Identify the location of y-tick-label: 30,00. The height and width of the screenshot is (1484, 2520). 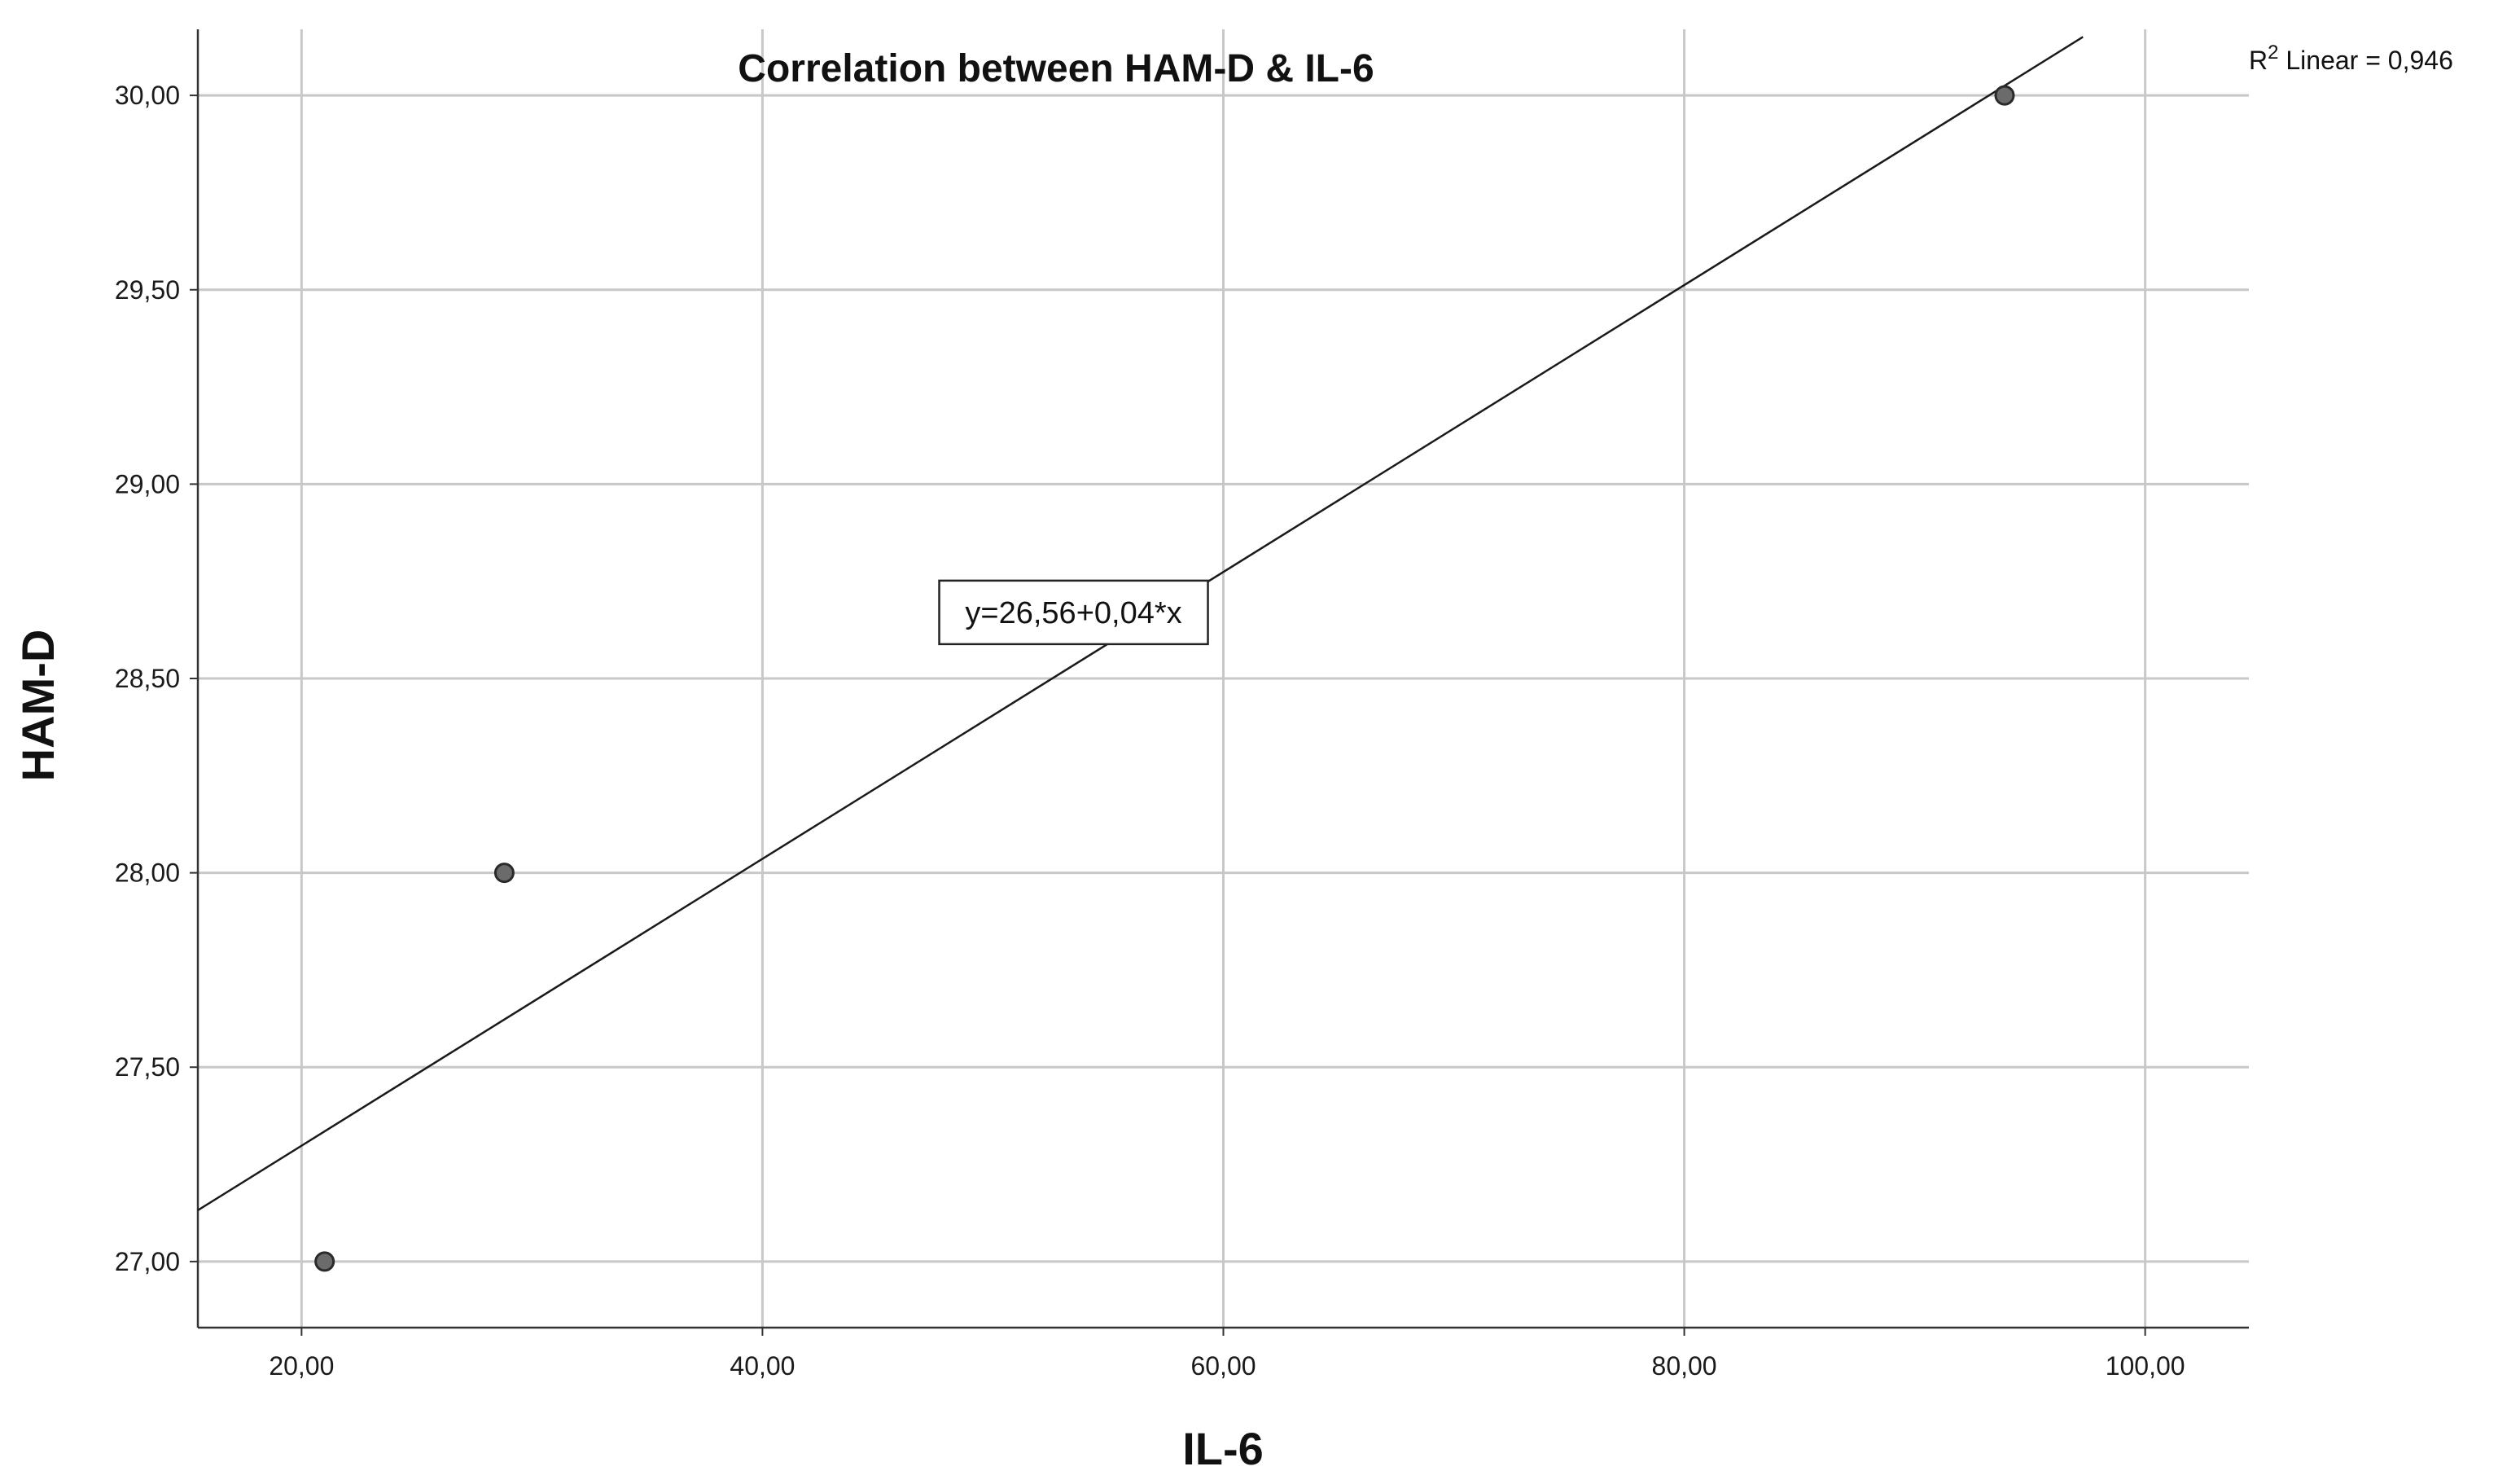
(147, 95).